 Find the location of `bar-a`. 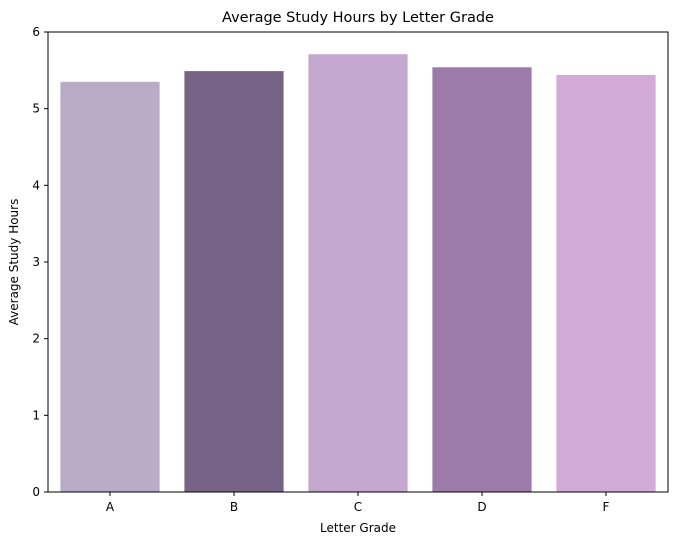

bar-a is located at coordinates (110, 286).